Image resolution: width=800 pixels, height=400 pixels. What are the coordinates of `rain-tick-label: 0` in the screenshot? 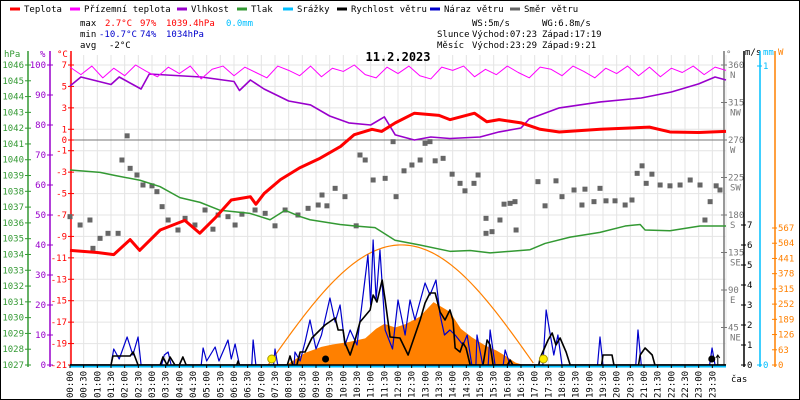 It's located at (765, 366).